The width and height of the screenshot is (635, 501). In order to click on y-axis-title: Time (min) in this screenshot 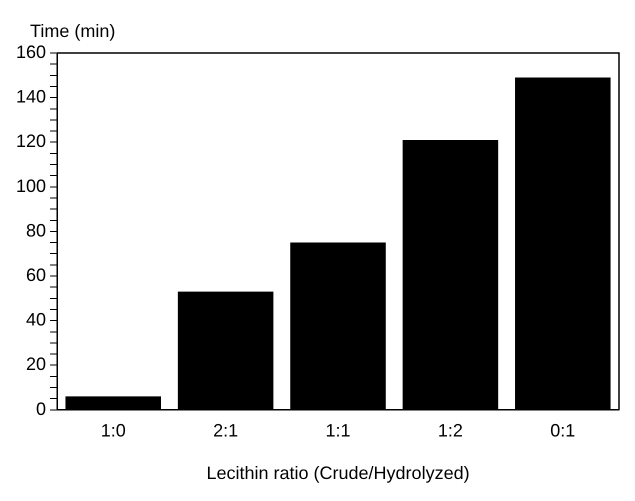, I will do `click(73, 30)`.